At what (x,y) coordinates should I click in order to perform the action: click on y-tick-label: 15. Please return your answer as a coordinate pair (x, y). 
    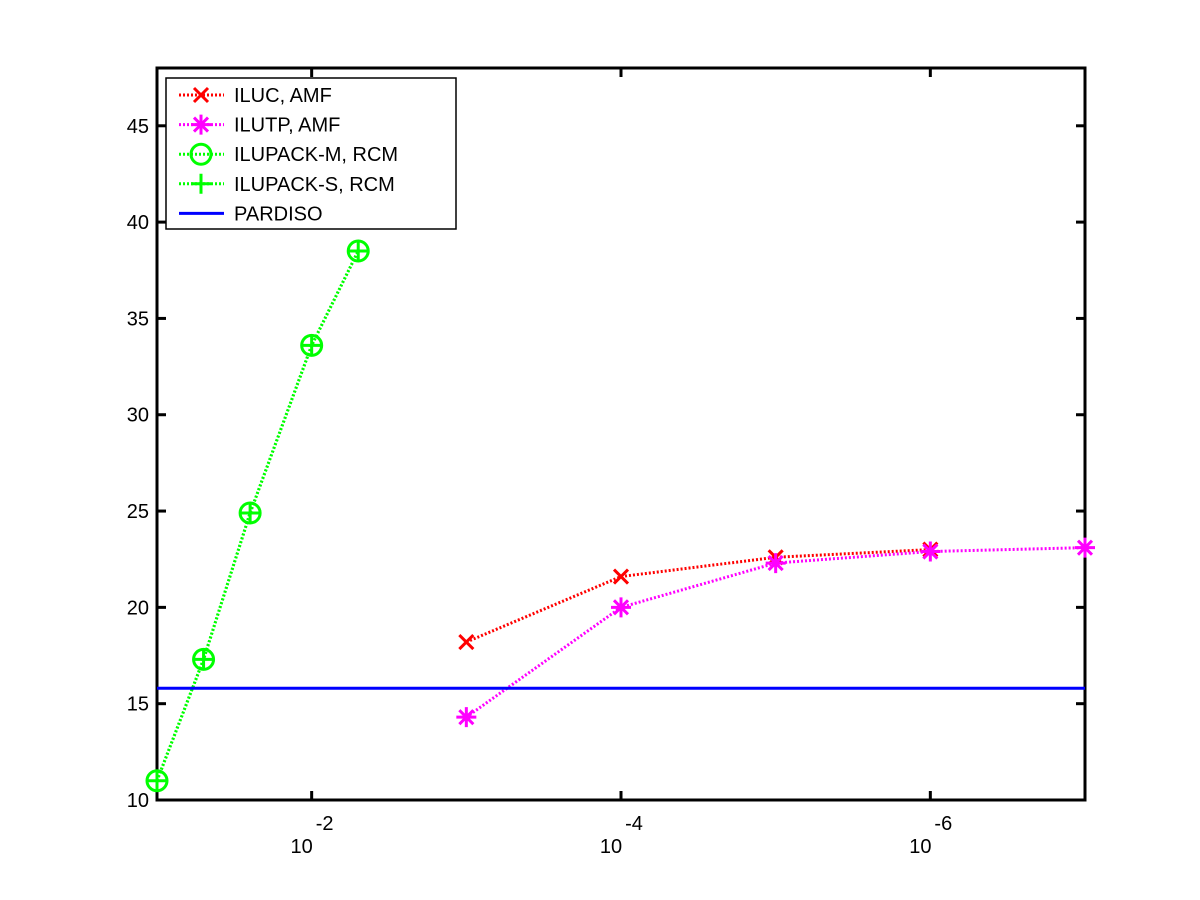
    Looking at the image, I should click on (138, 705).